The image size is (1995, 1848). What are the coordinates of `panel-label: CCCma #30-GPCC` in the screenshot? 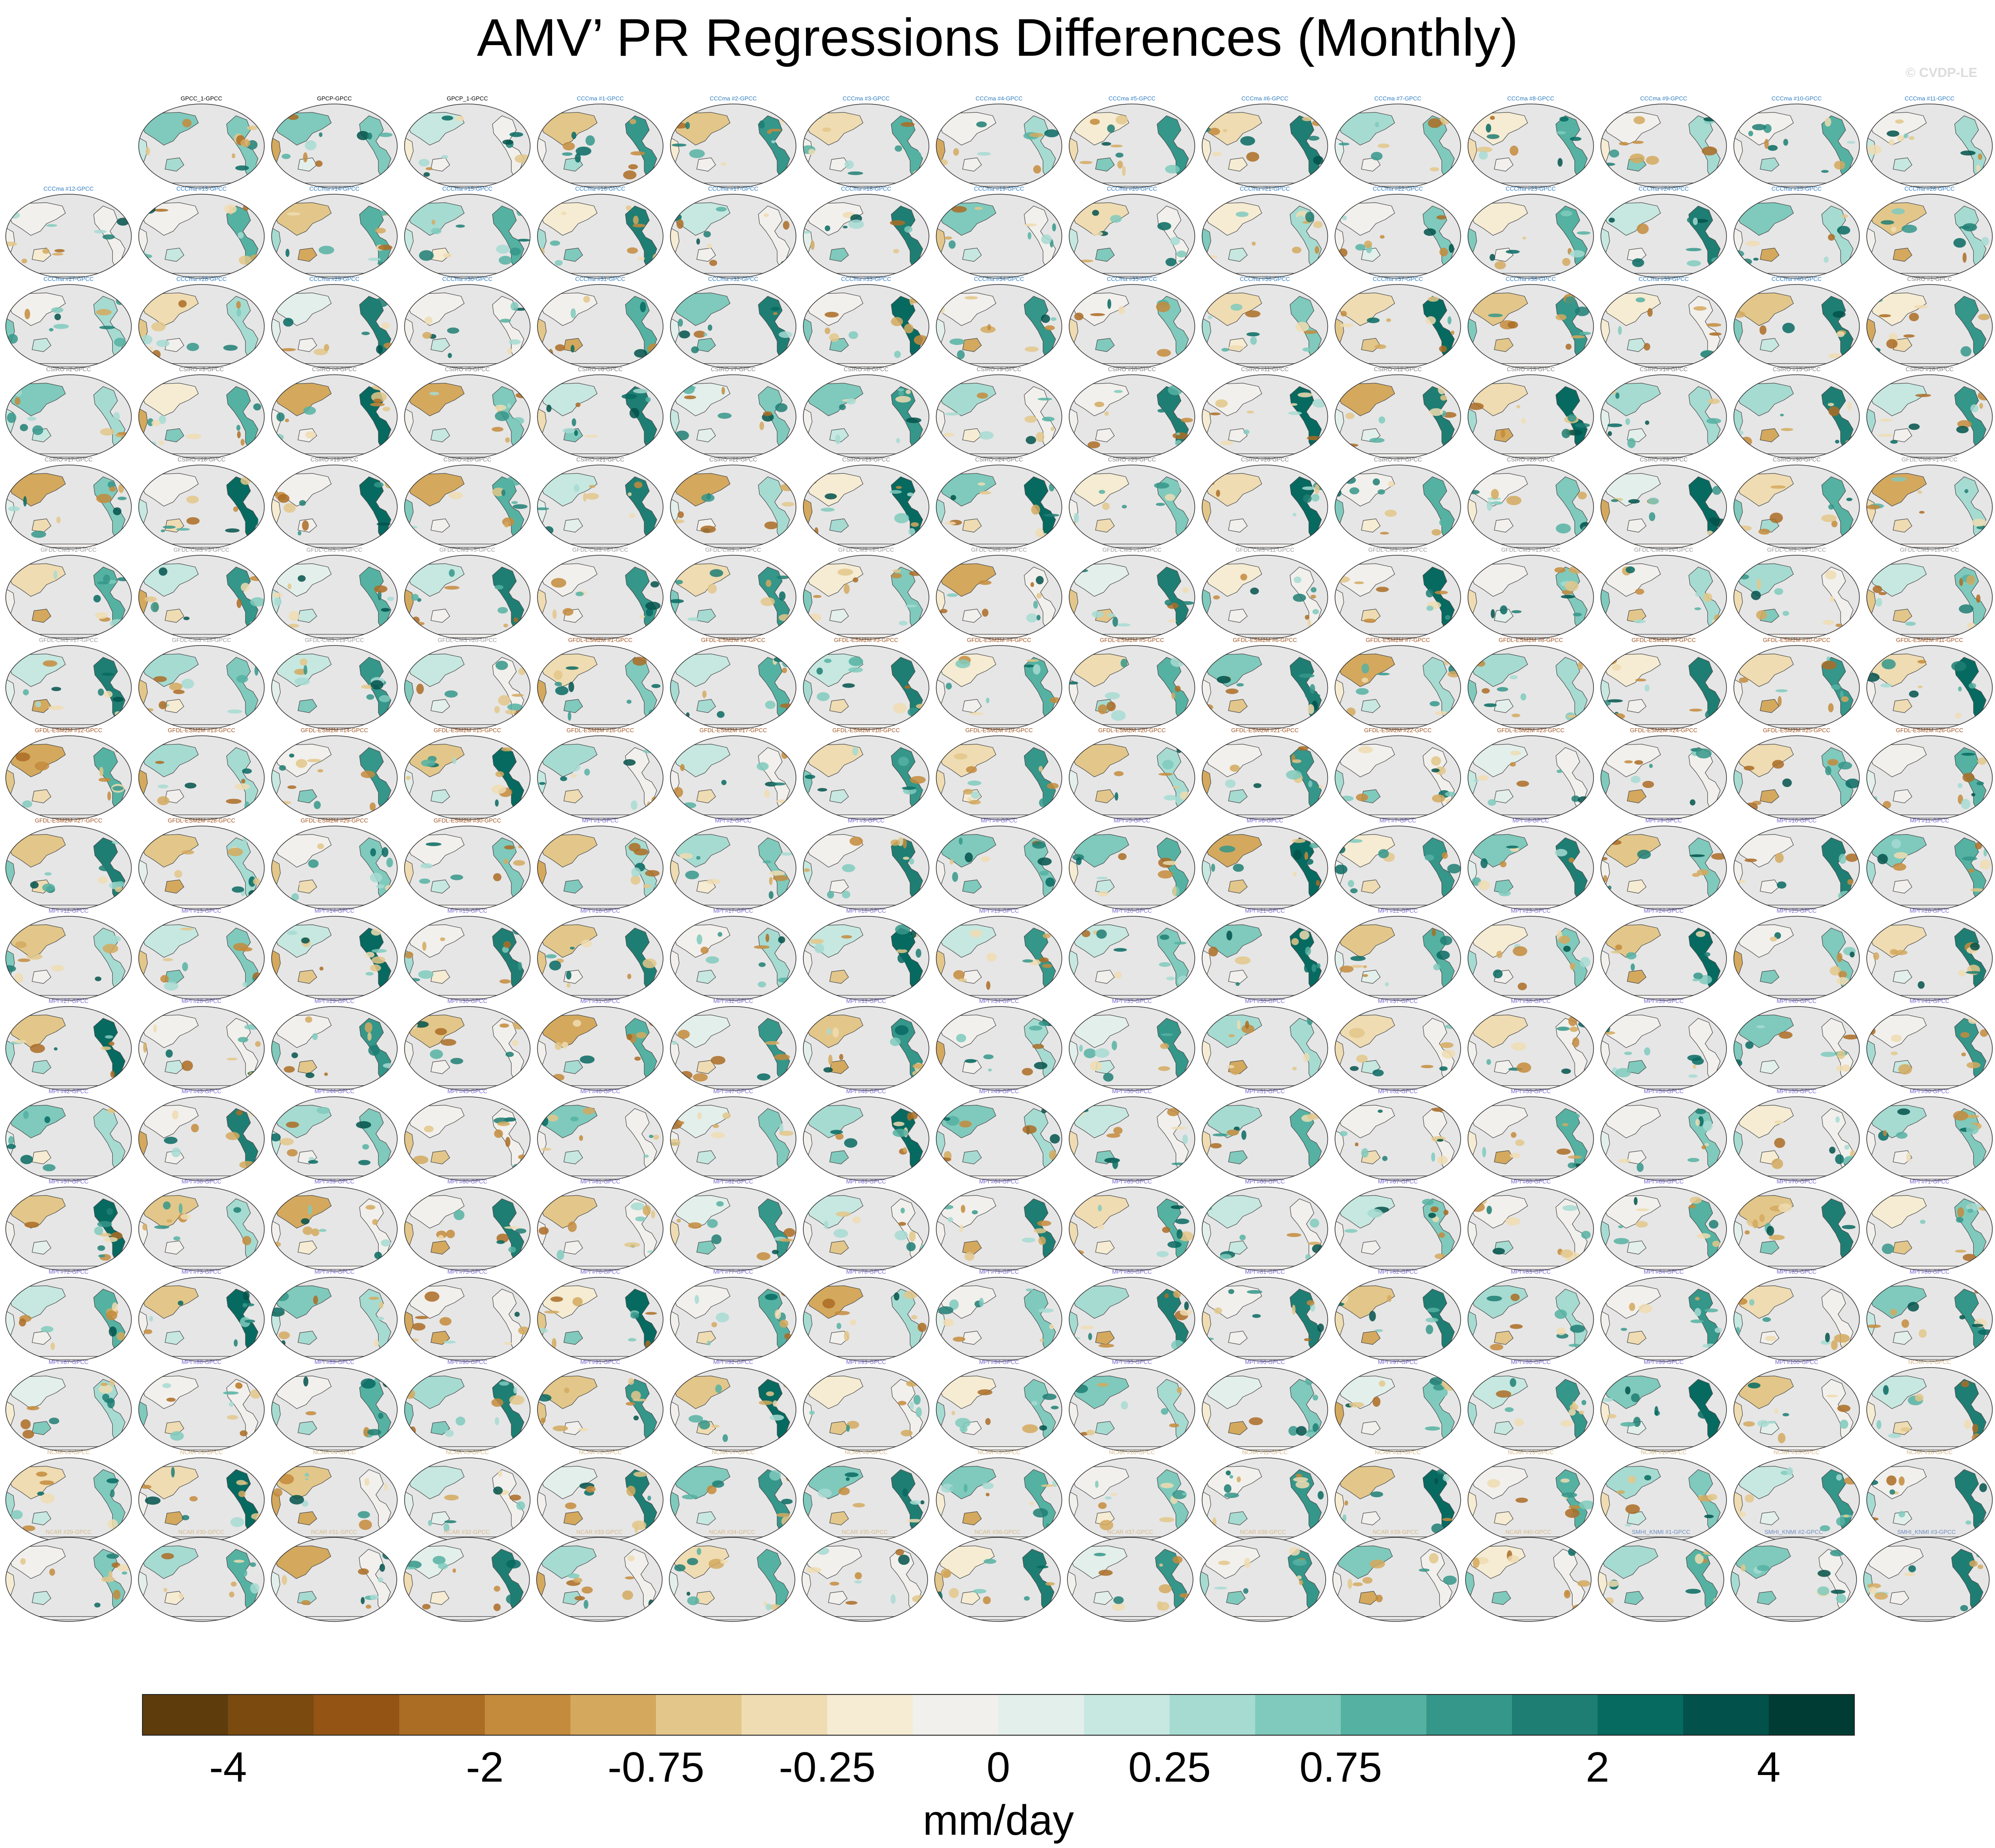 It's located at (467, 279).